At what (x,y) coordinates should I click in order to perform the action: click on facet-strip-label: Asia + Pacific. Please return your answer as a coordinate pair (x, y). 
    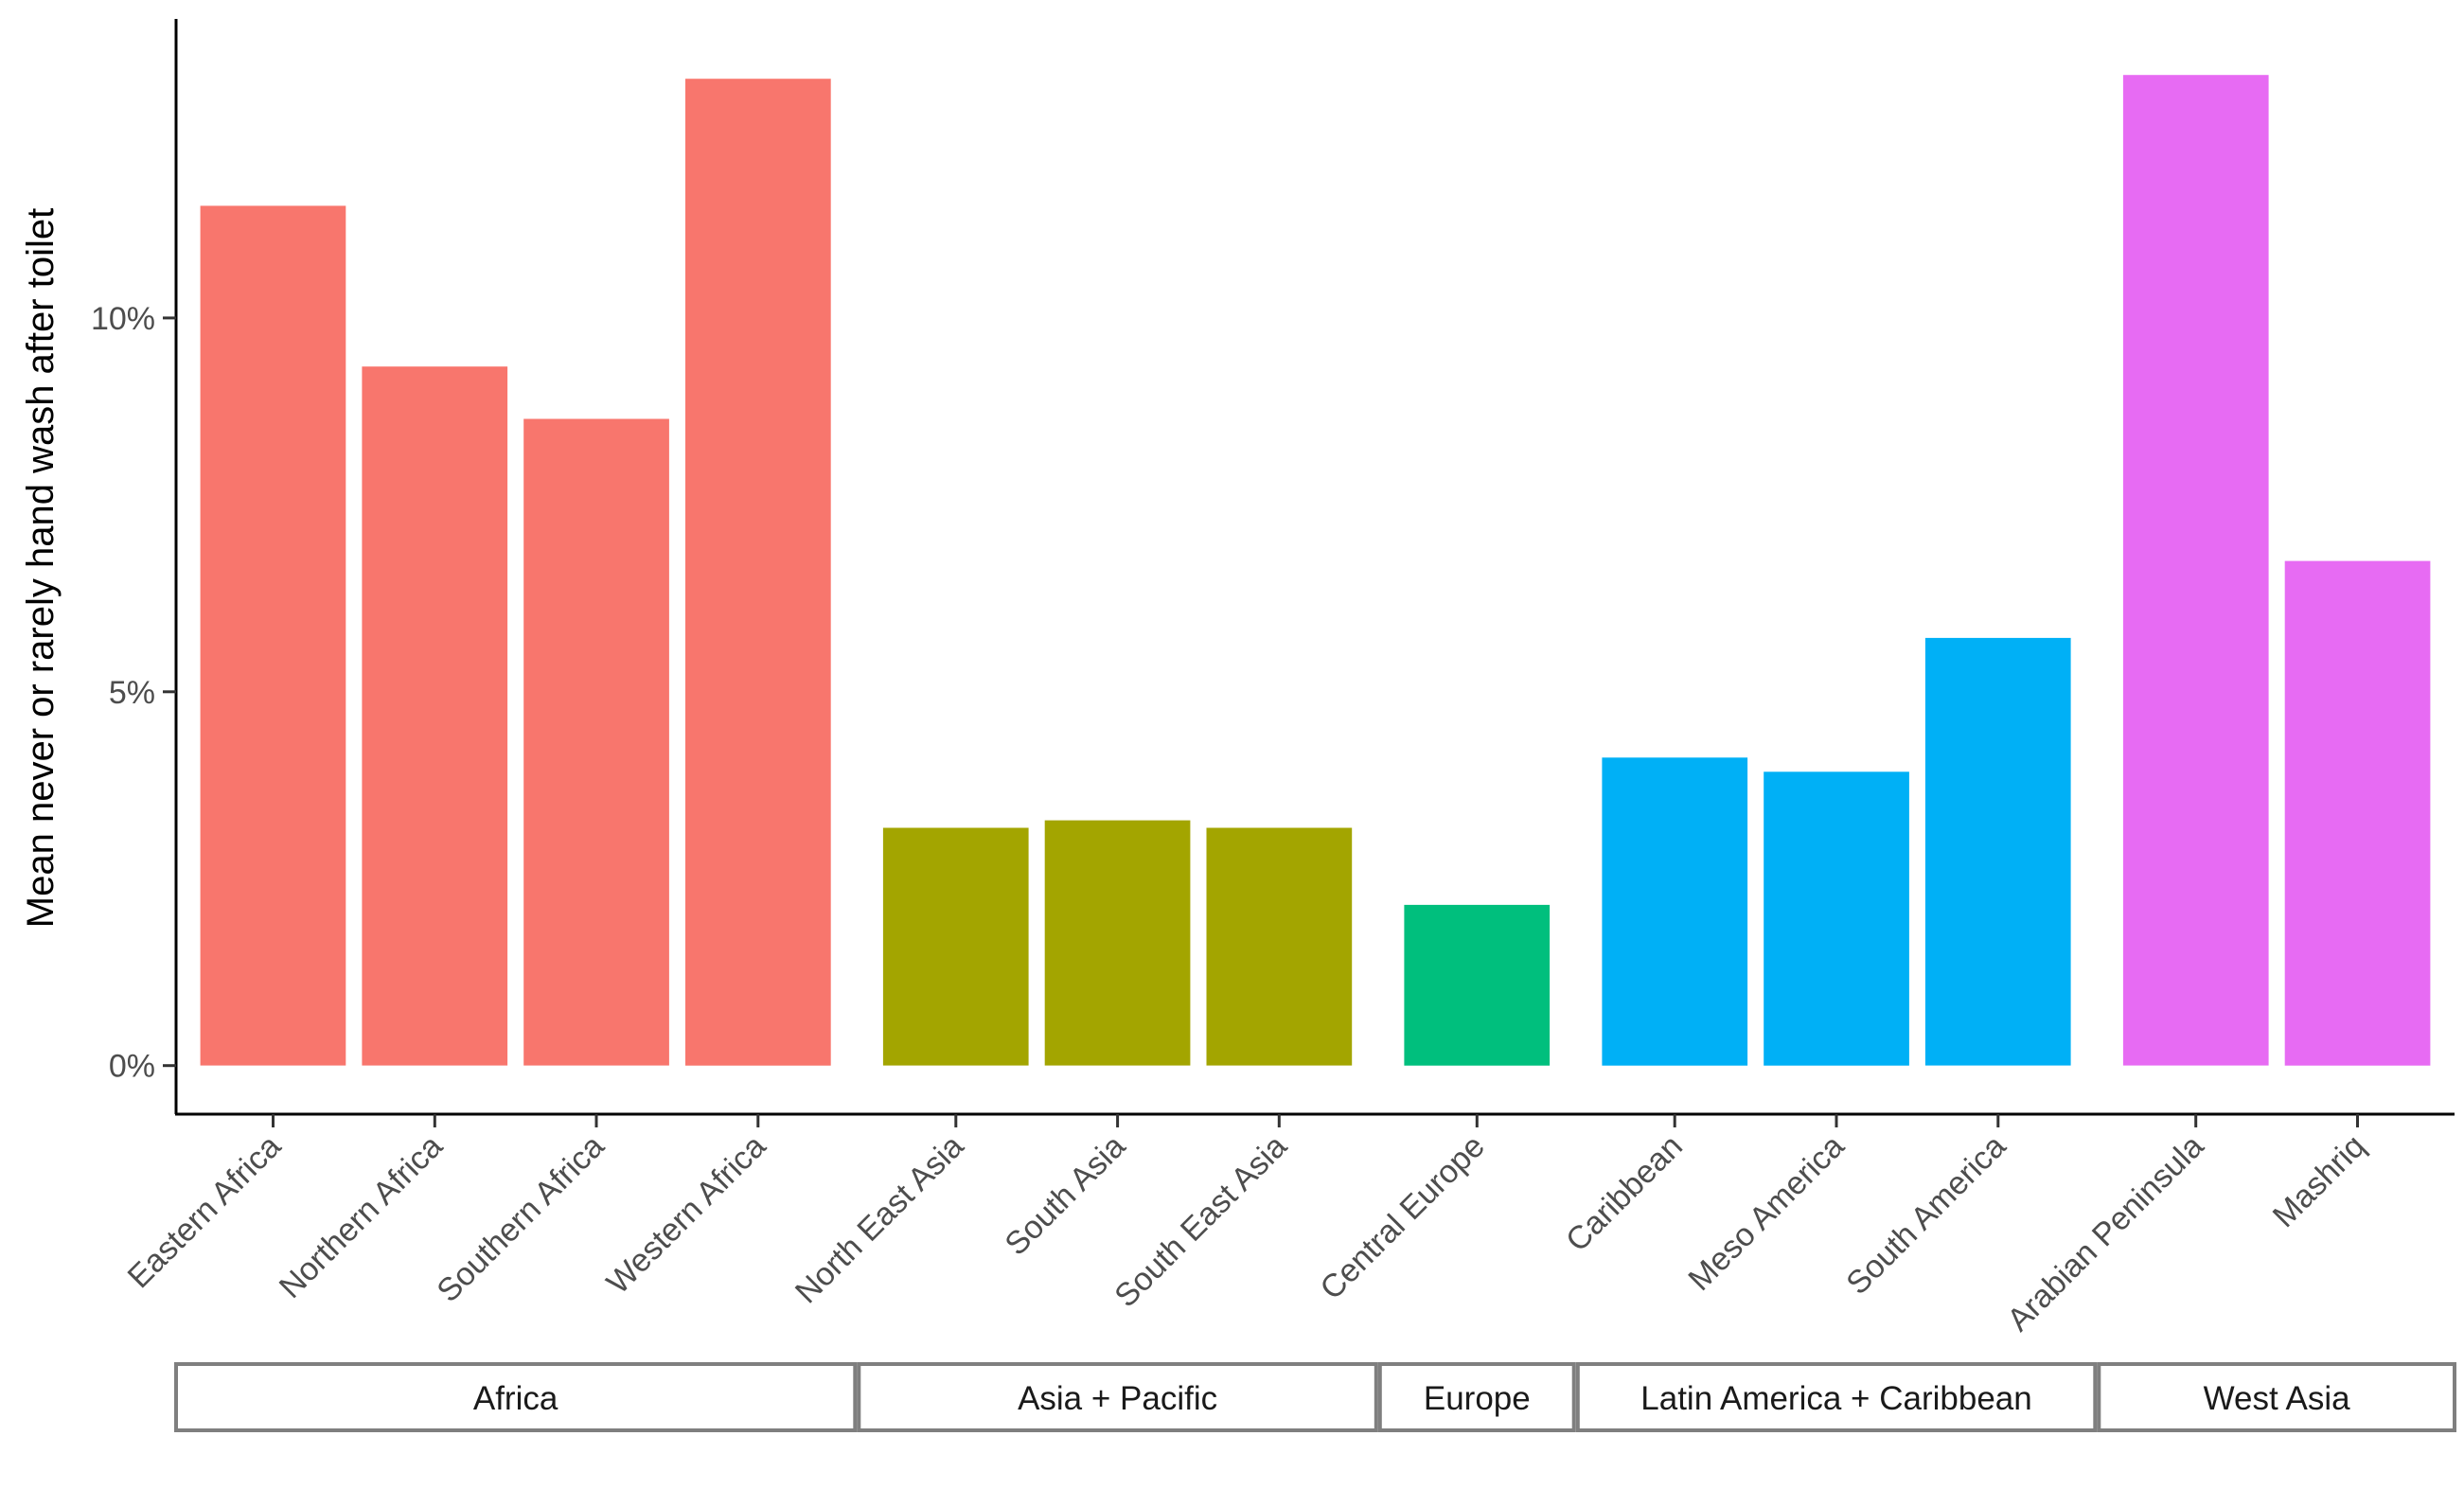
    Looking at the image, I should click on (1117, 1398).